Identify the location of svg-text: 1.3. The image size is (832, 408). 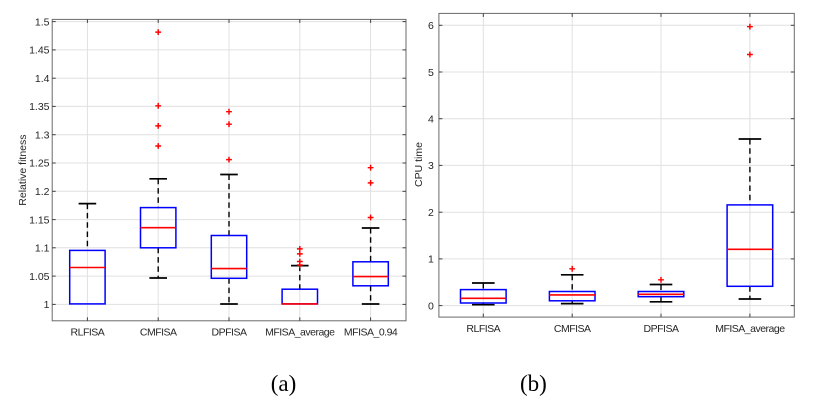
(42, 135).